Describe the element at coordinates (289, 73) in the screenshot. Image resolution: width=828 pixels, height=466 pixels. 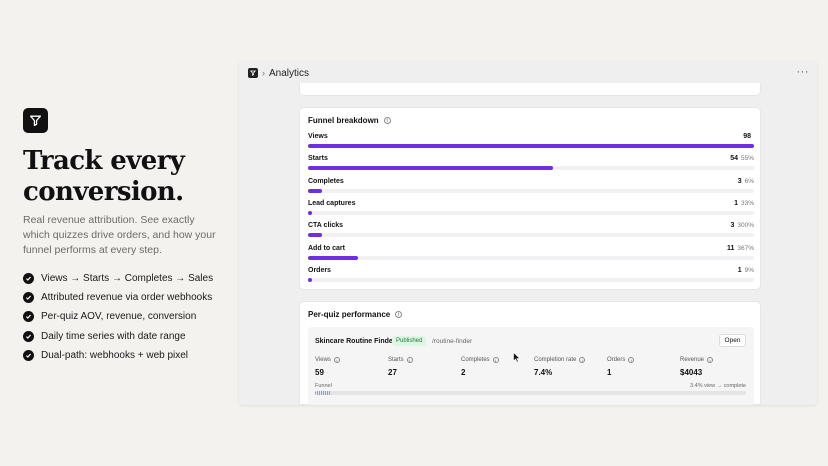
I see `page-title: Analytics` at that location.